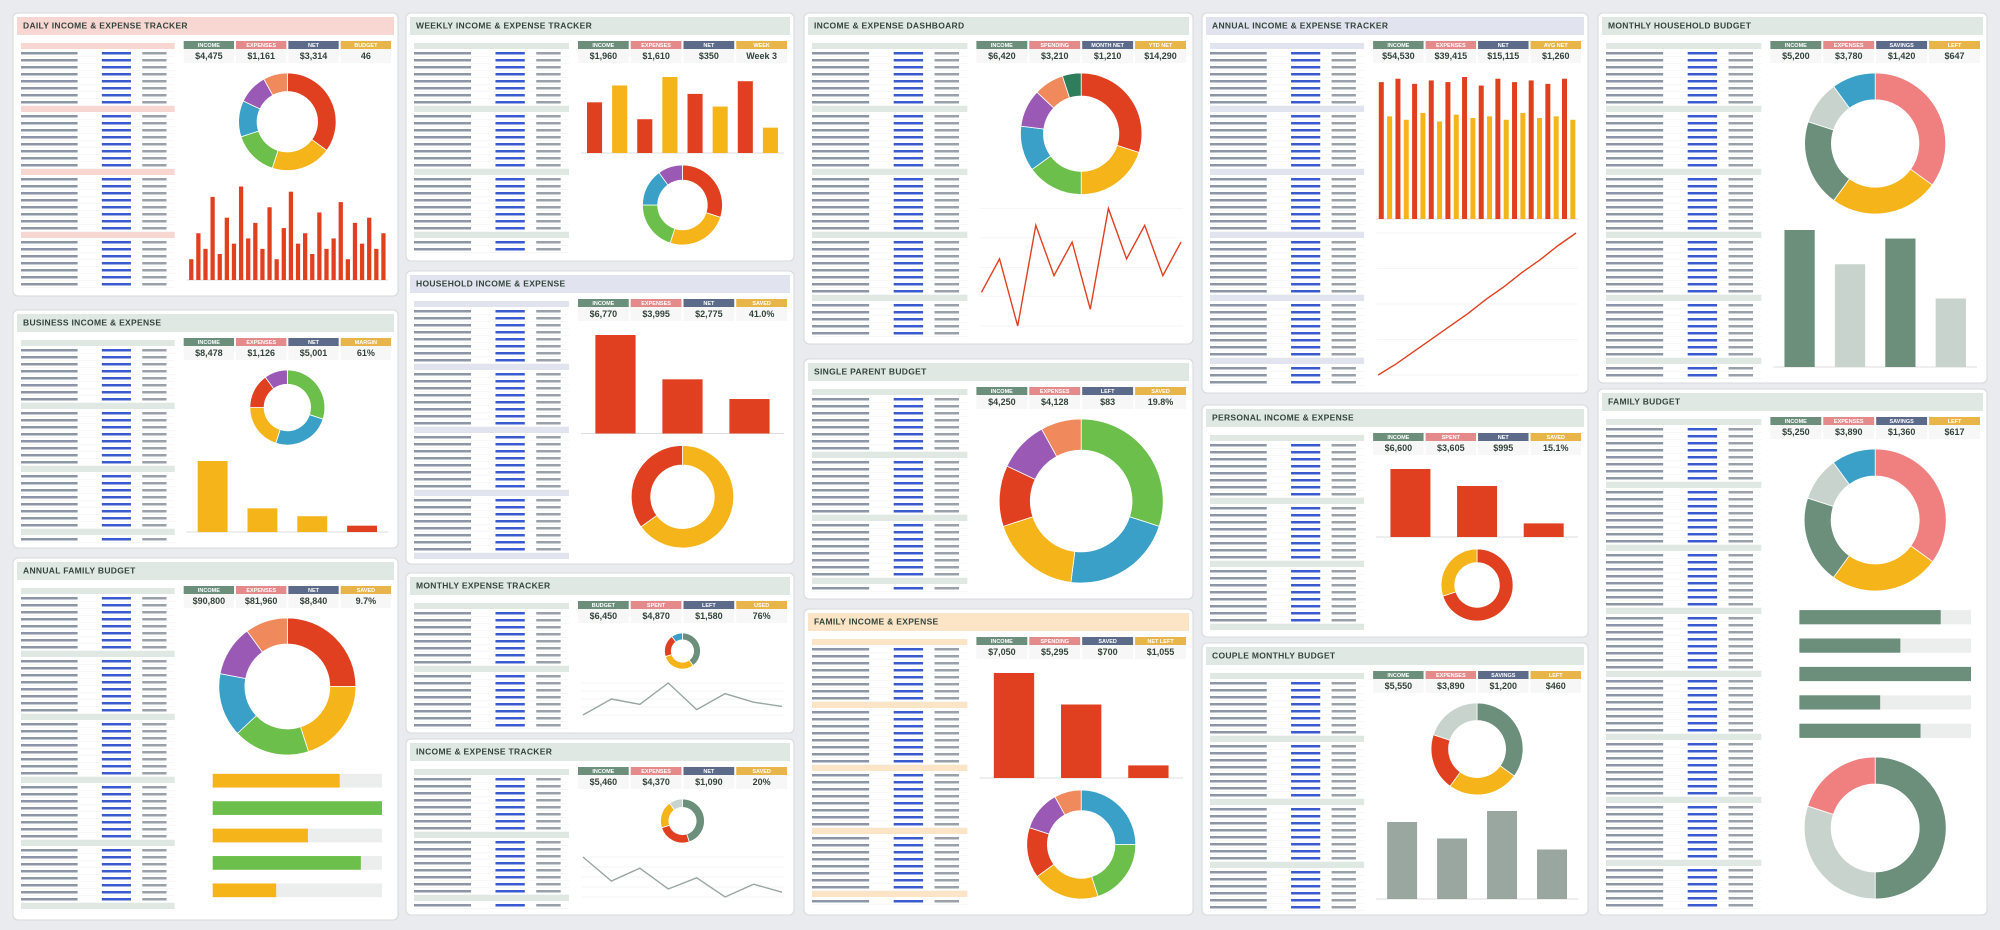  Describe the element at coordinates (1107, 402) in the screenshot. I see `kpi-value: $83` at that location.